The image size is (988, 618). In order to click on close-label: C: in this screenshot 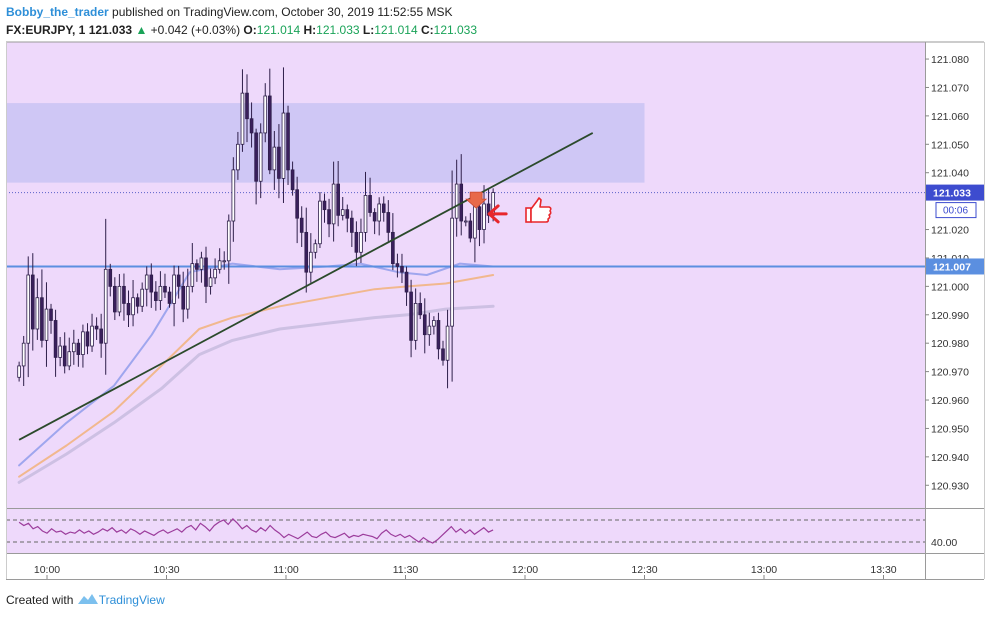, I will do `click(427, 30)`.